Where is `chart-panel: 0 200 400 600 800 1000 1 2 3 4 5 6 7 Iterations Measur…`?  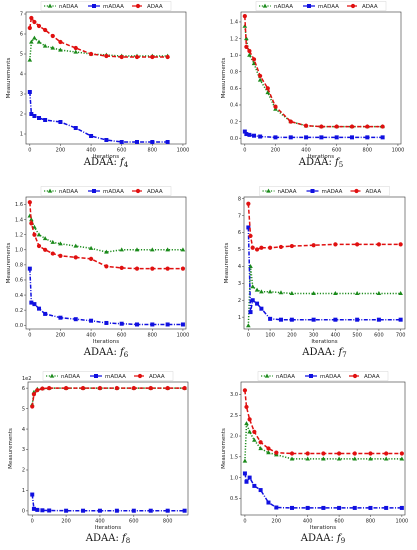
chart-panel: 0 200 400 600 800 1000 1 2 3 4 5 6 7 Iterations Measur… is located at coordinates (98, 85).